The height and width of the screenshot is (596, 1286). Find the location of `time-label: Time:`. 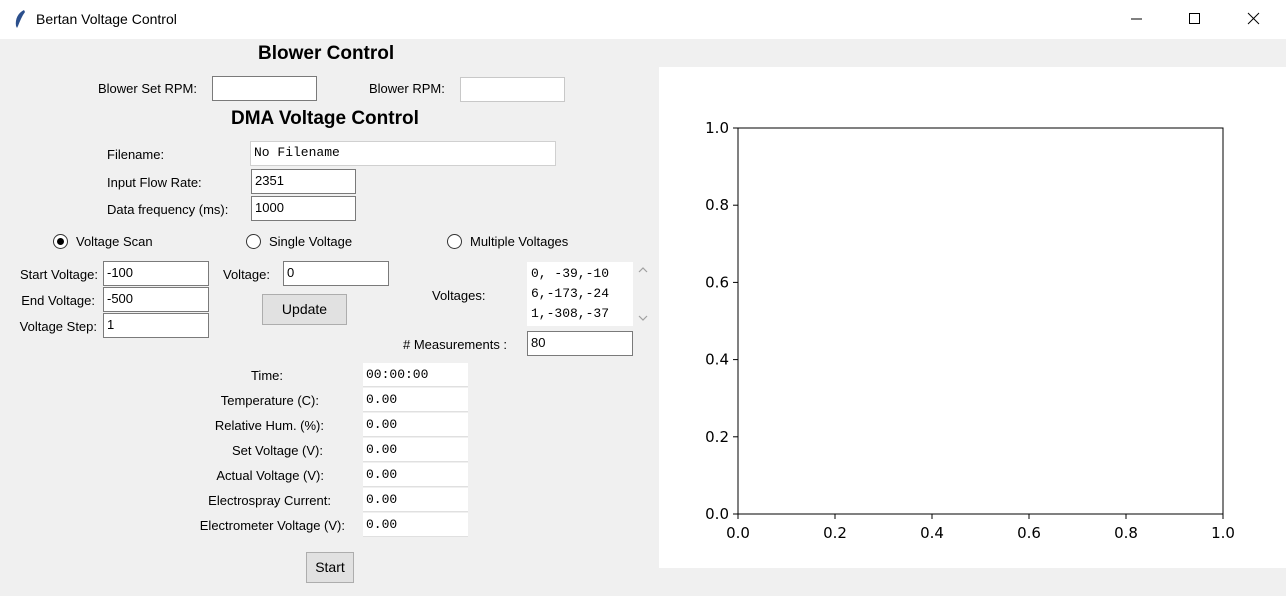

time-label: Time: is located at coordinates (266, 375).